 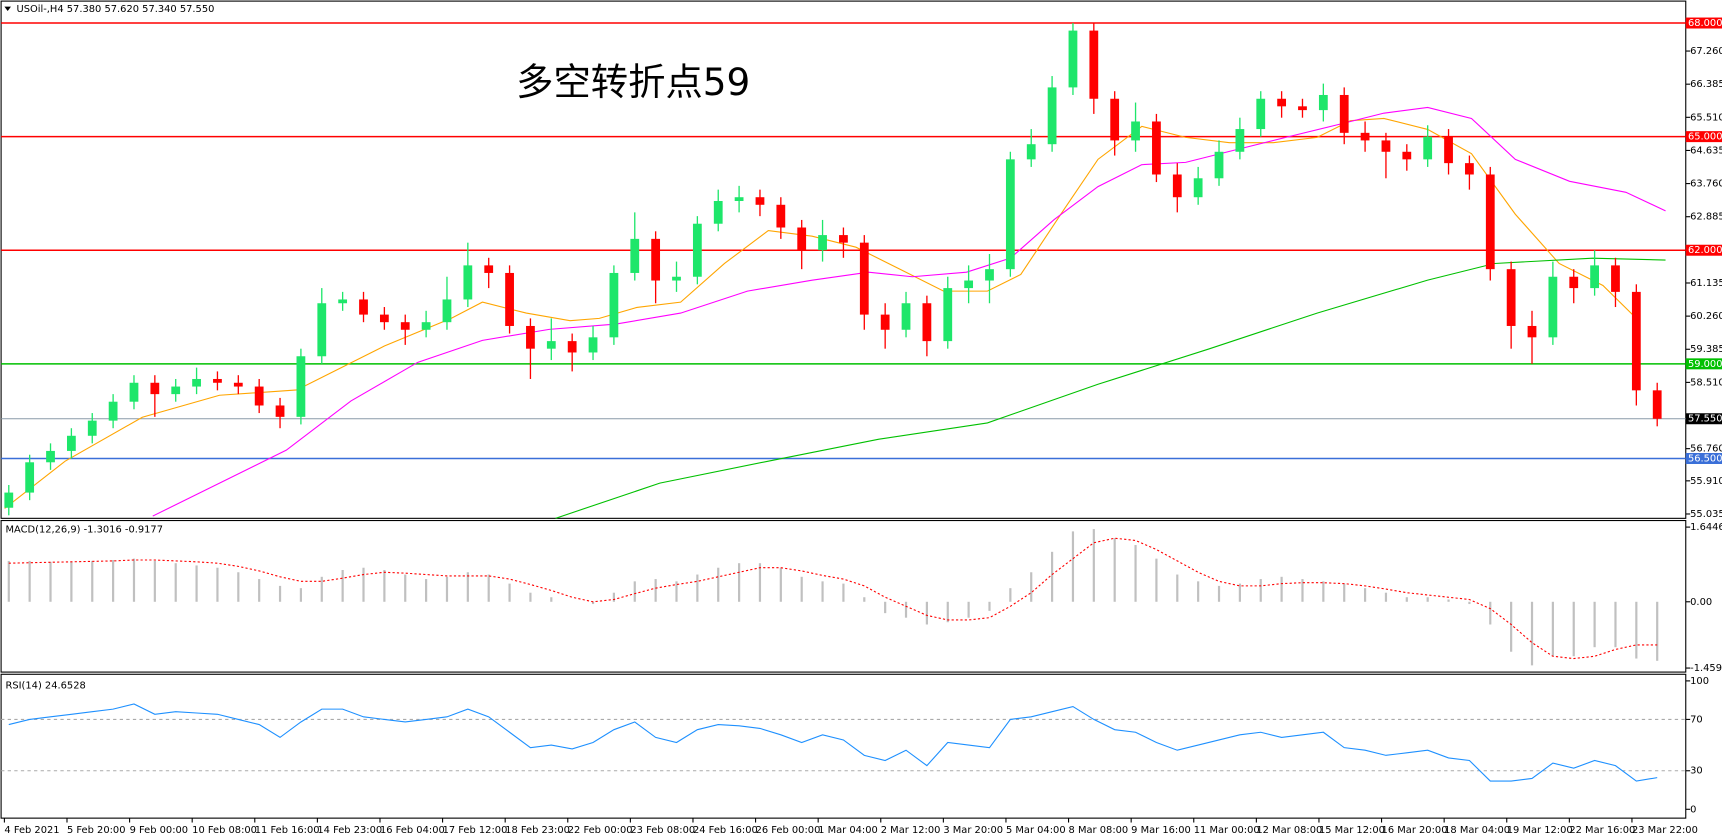 What do you see at coordinates (911, 830) in the screenshot?
I see `x-tick-label: 2 Mar 12:00` at bounding box center [911, 830].